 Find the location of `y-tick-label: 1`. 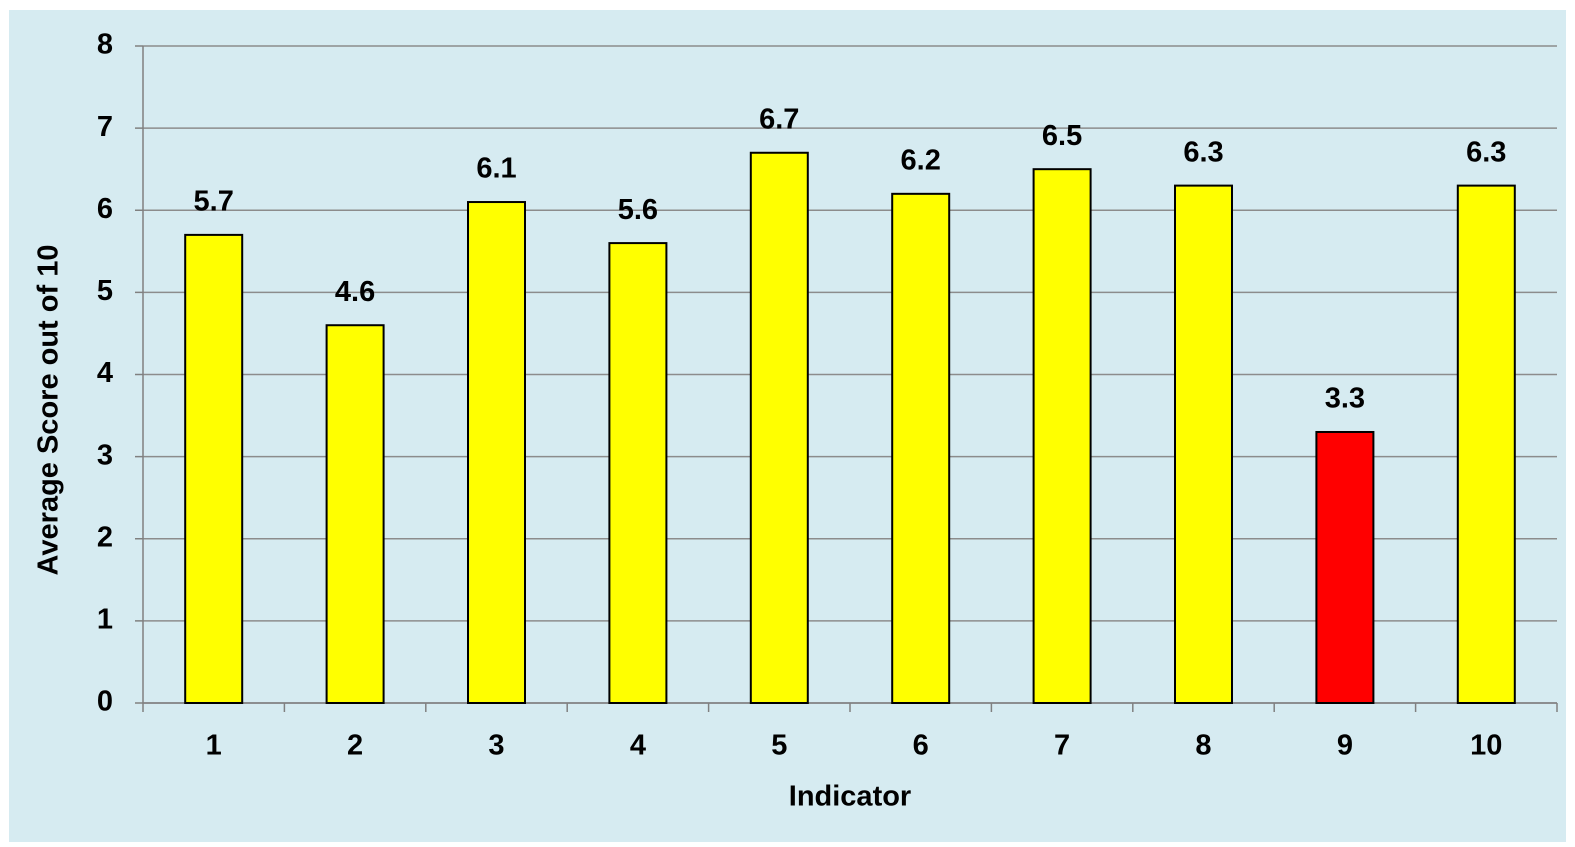

y-tick-label: 1 is located at coordinates (105, 620).